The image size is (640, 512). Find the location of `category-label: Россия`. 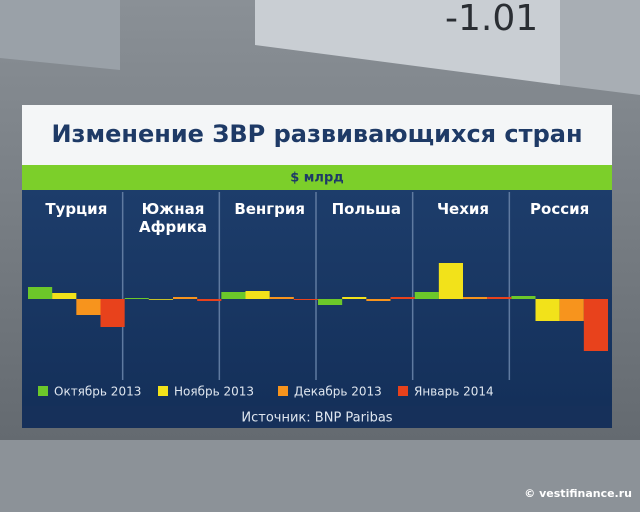

category-label: Россия is located at coordinates (560, 209).